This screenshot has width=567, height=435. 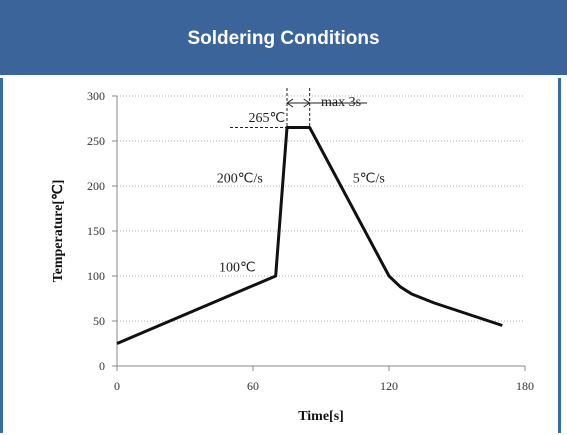 I want to click on dim-arrow-heads, so click(x=298, y=103).